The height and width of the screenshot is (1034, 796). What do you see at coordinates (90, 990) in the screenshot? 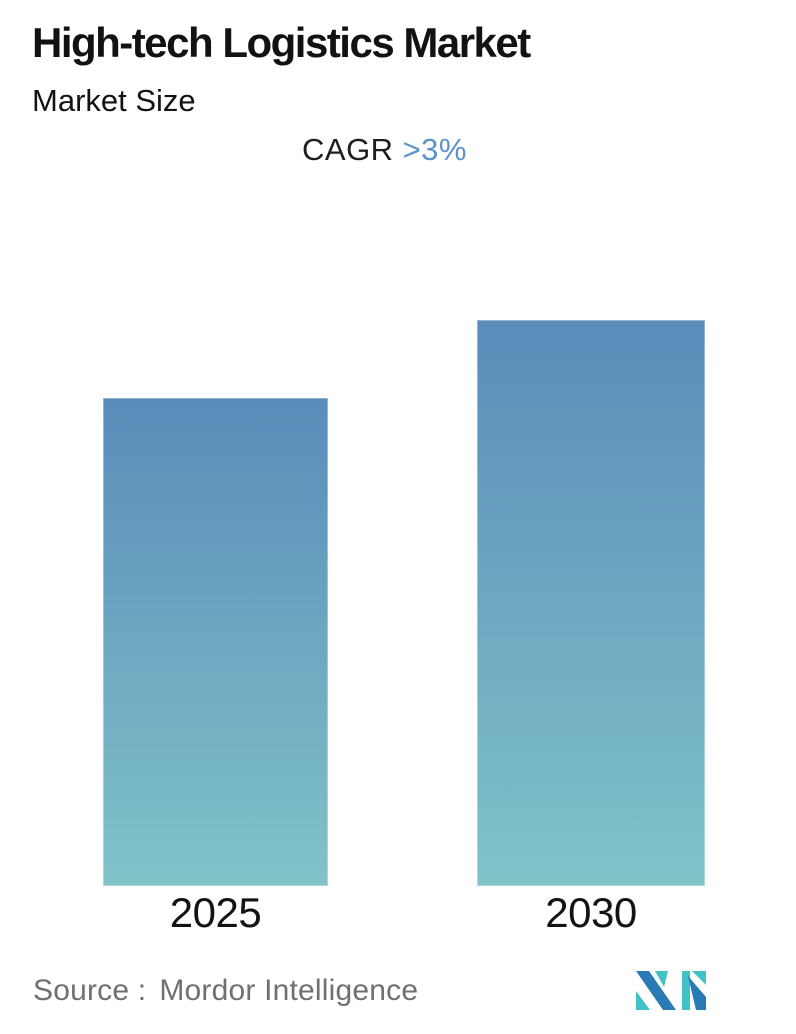
I see `source-label: Source :` at bounding box center [90, 990].